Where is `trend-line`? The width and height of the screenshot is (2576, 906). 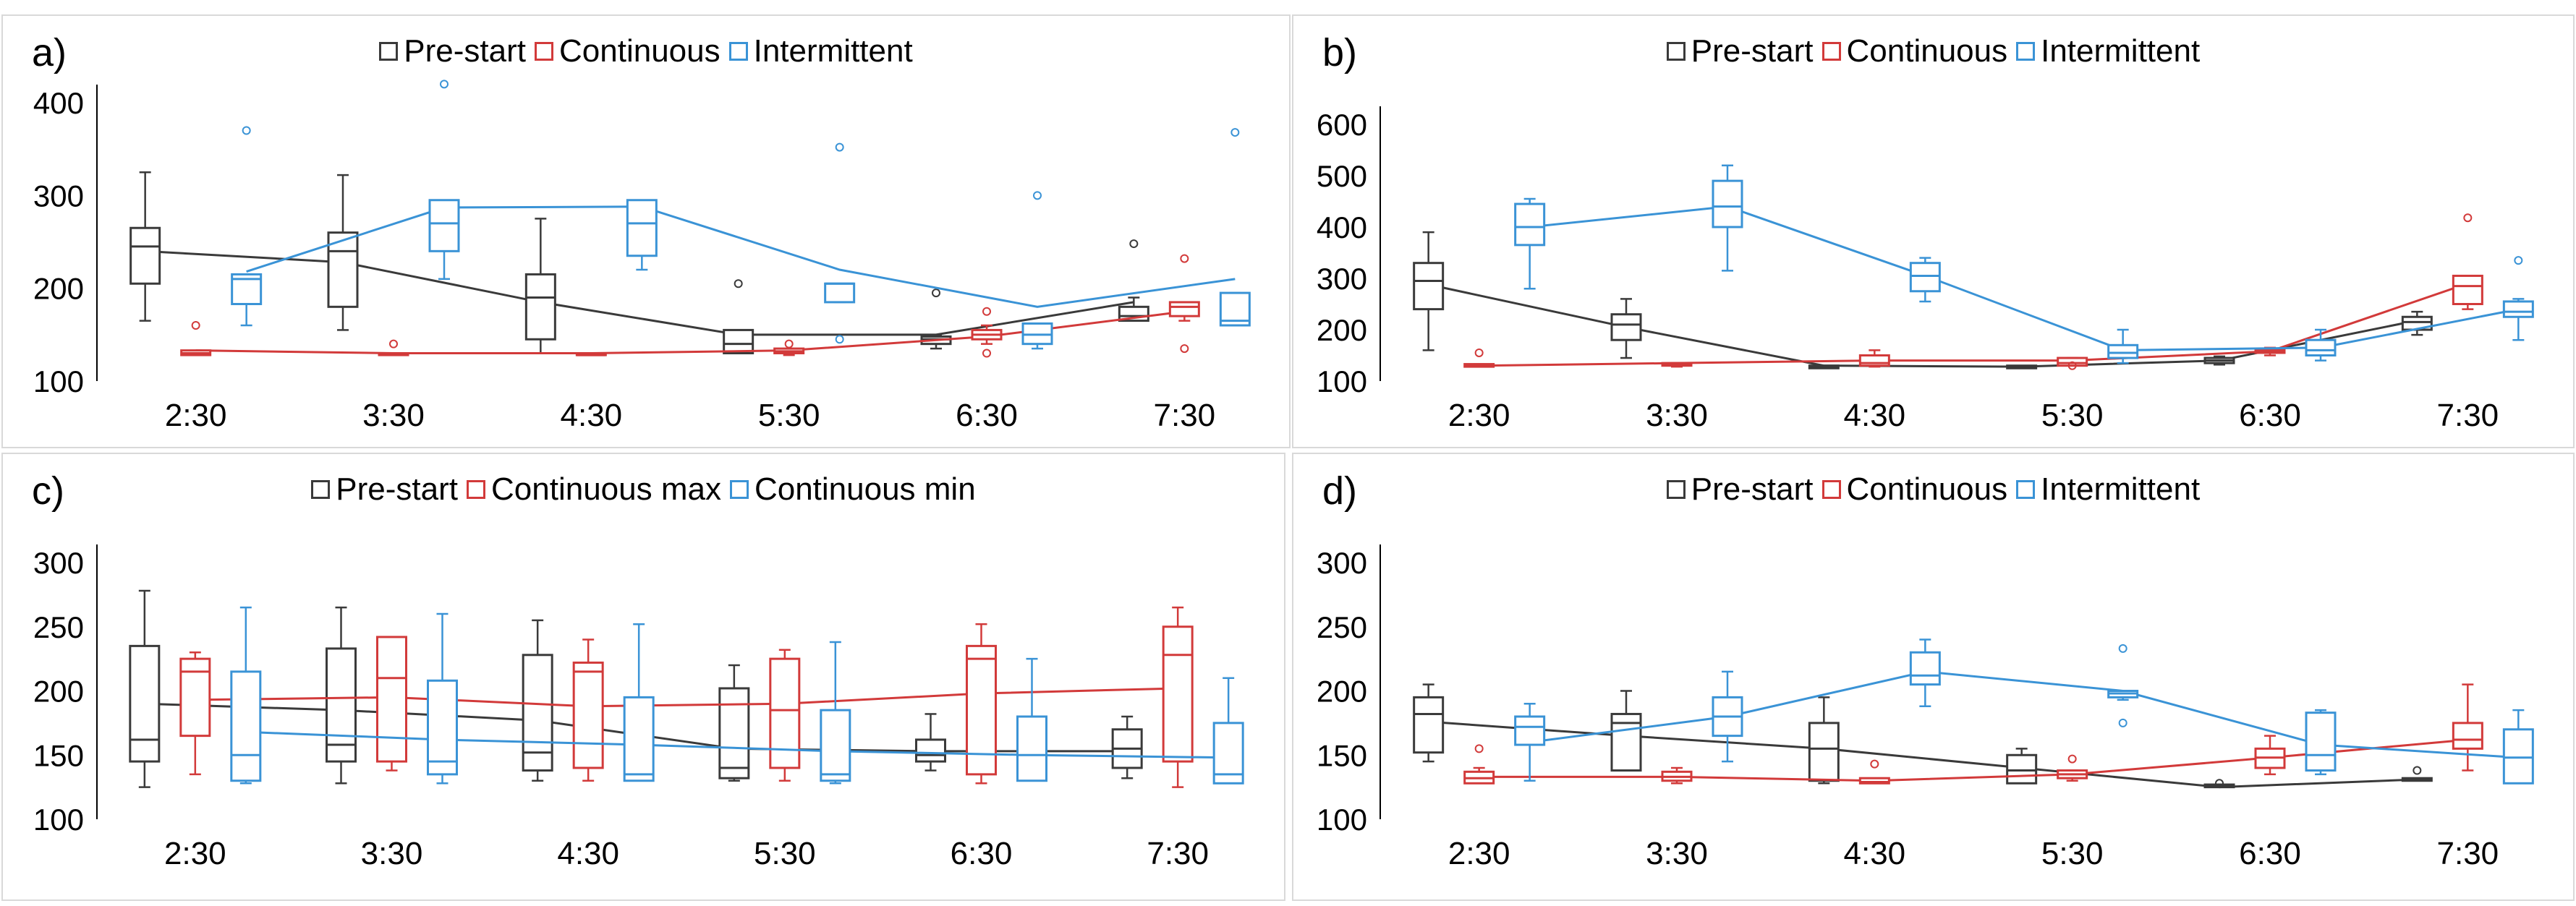 trend-line is located at coordinates (686, 697).